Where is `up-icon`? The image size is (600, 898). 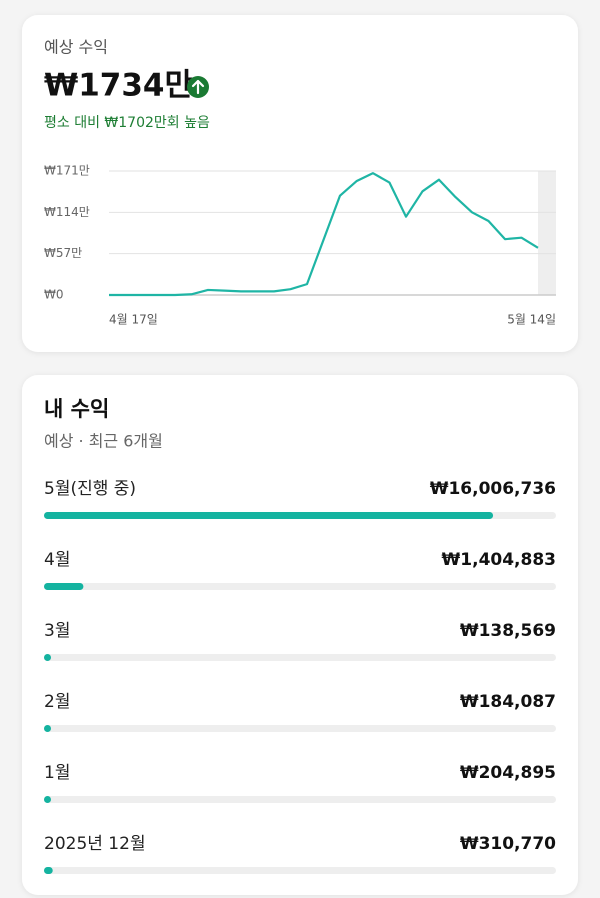 up-icon is located at coordinates (198, 87).